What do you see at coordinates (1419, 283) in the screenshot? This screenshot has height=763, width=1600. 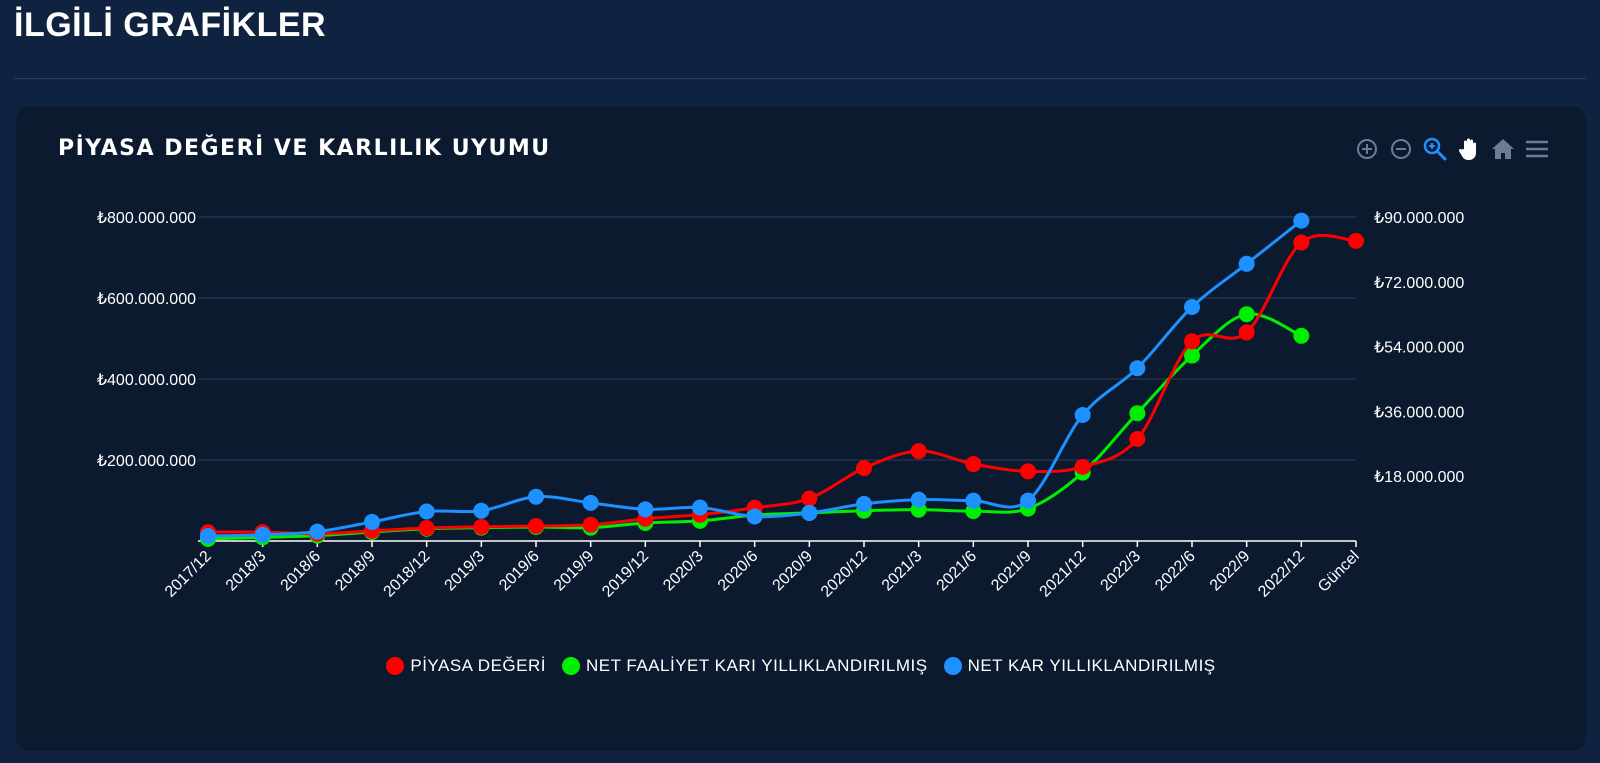 I see `right-axis-tick-label: ₺72.000.000` at bounding box center [1419, 283].